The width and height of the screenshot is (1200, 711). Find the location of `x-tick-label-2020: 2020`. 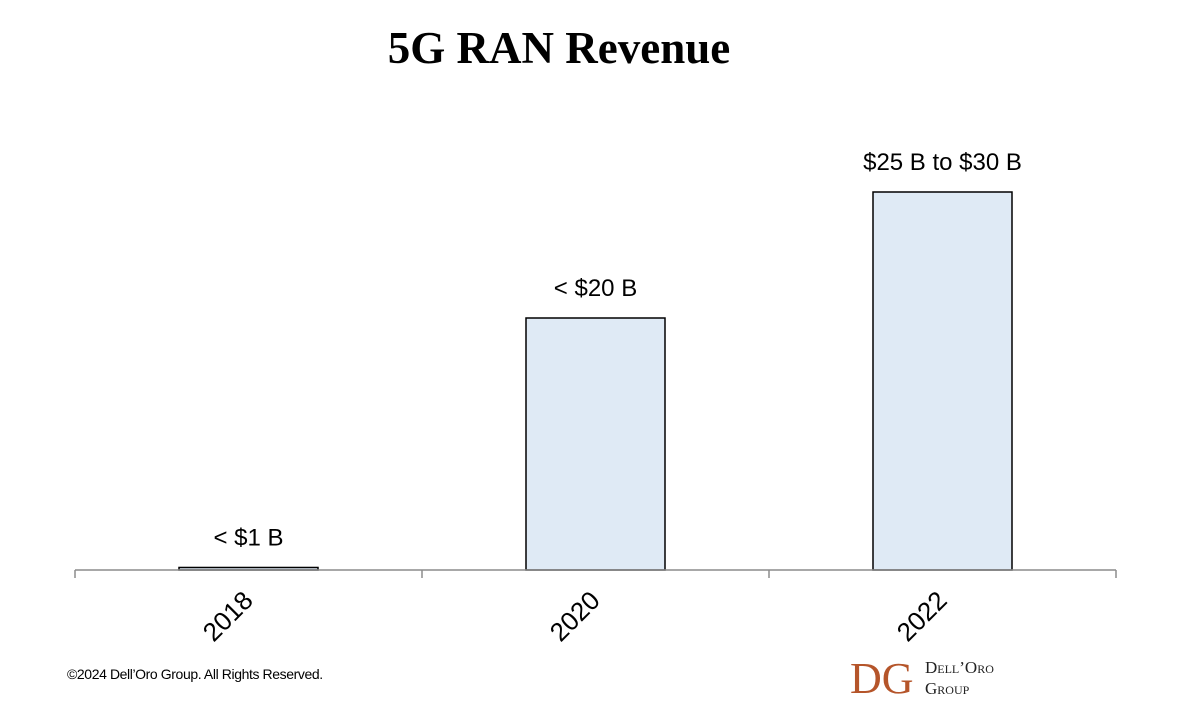

x-tick-label-2020: 2020 is located at coordinates (575, 616).